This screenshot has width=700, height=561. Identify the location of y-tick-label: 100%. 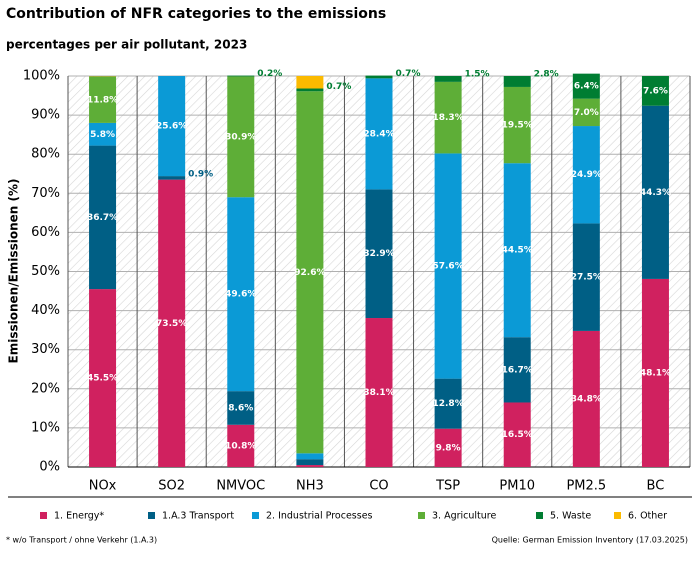
(41, 76).